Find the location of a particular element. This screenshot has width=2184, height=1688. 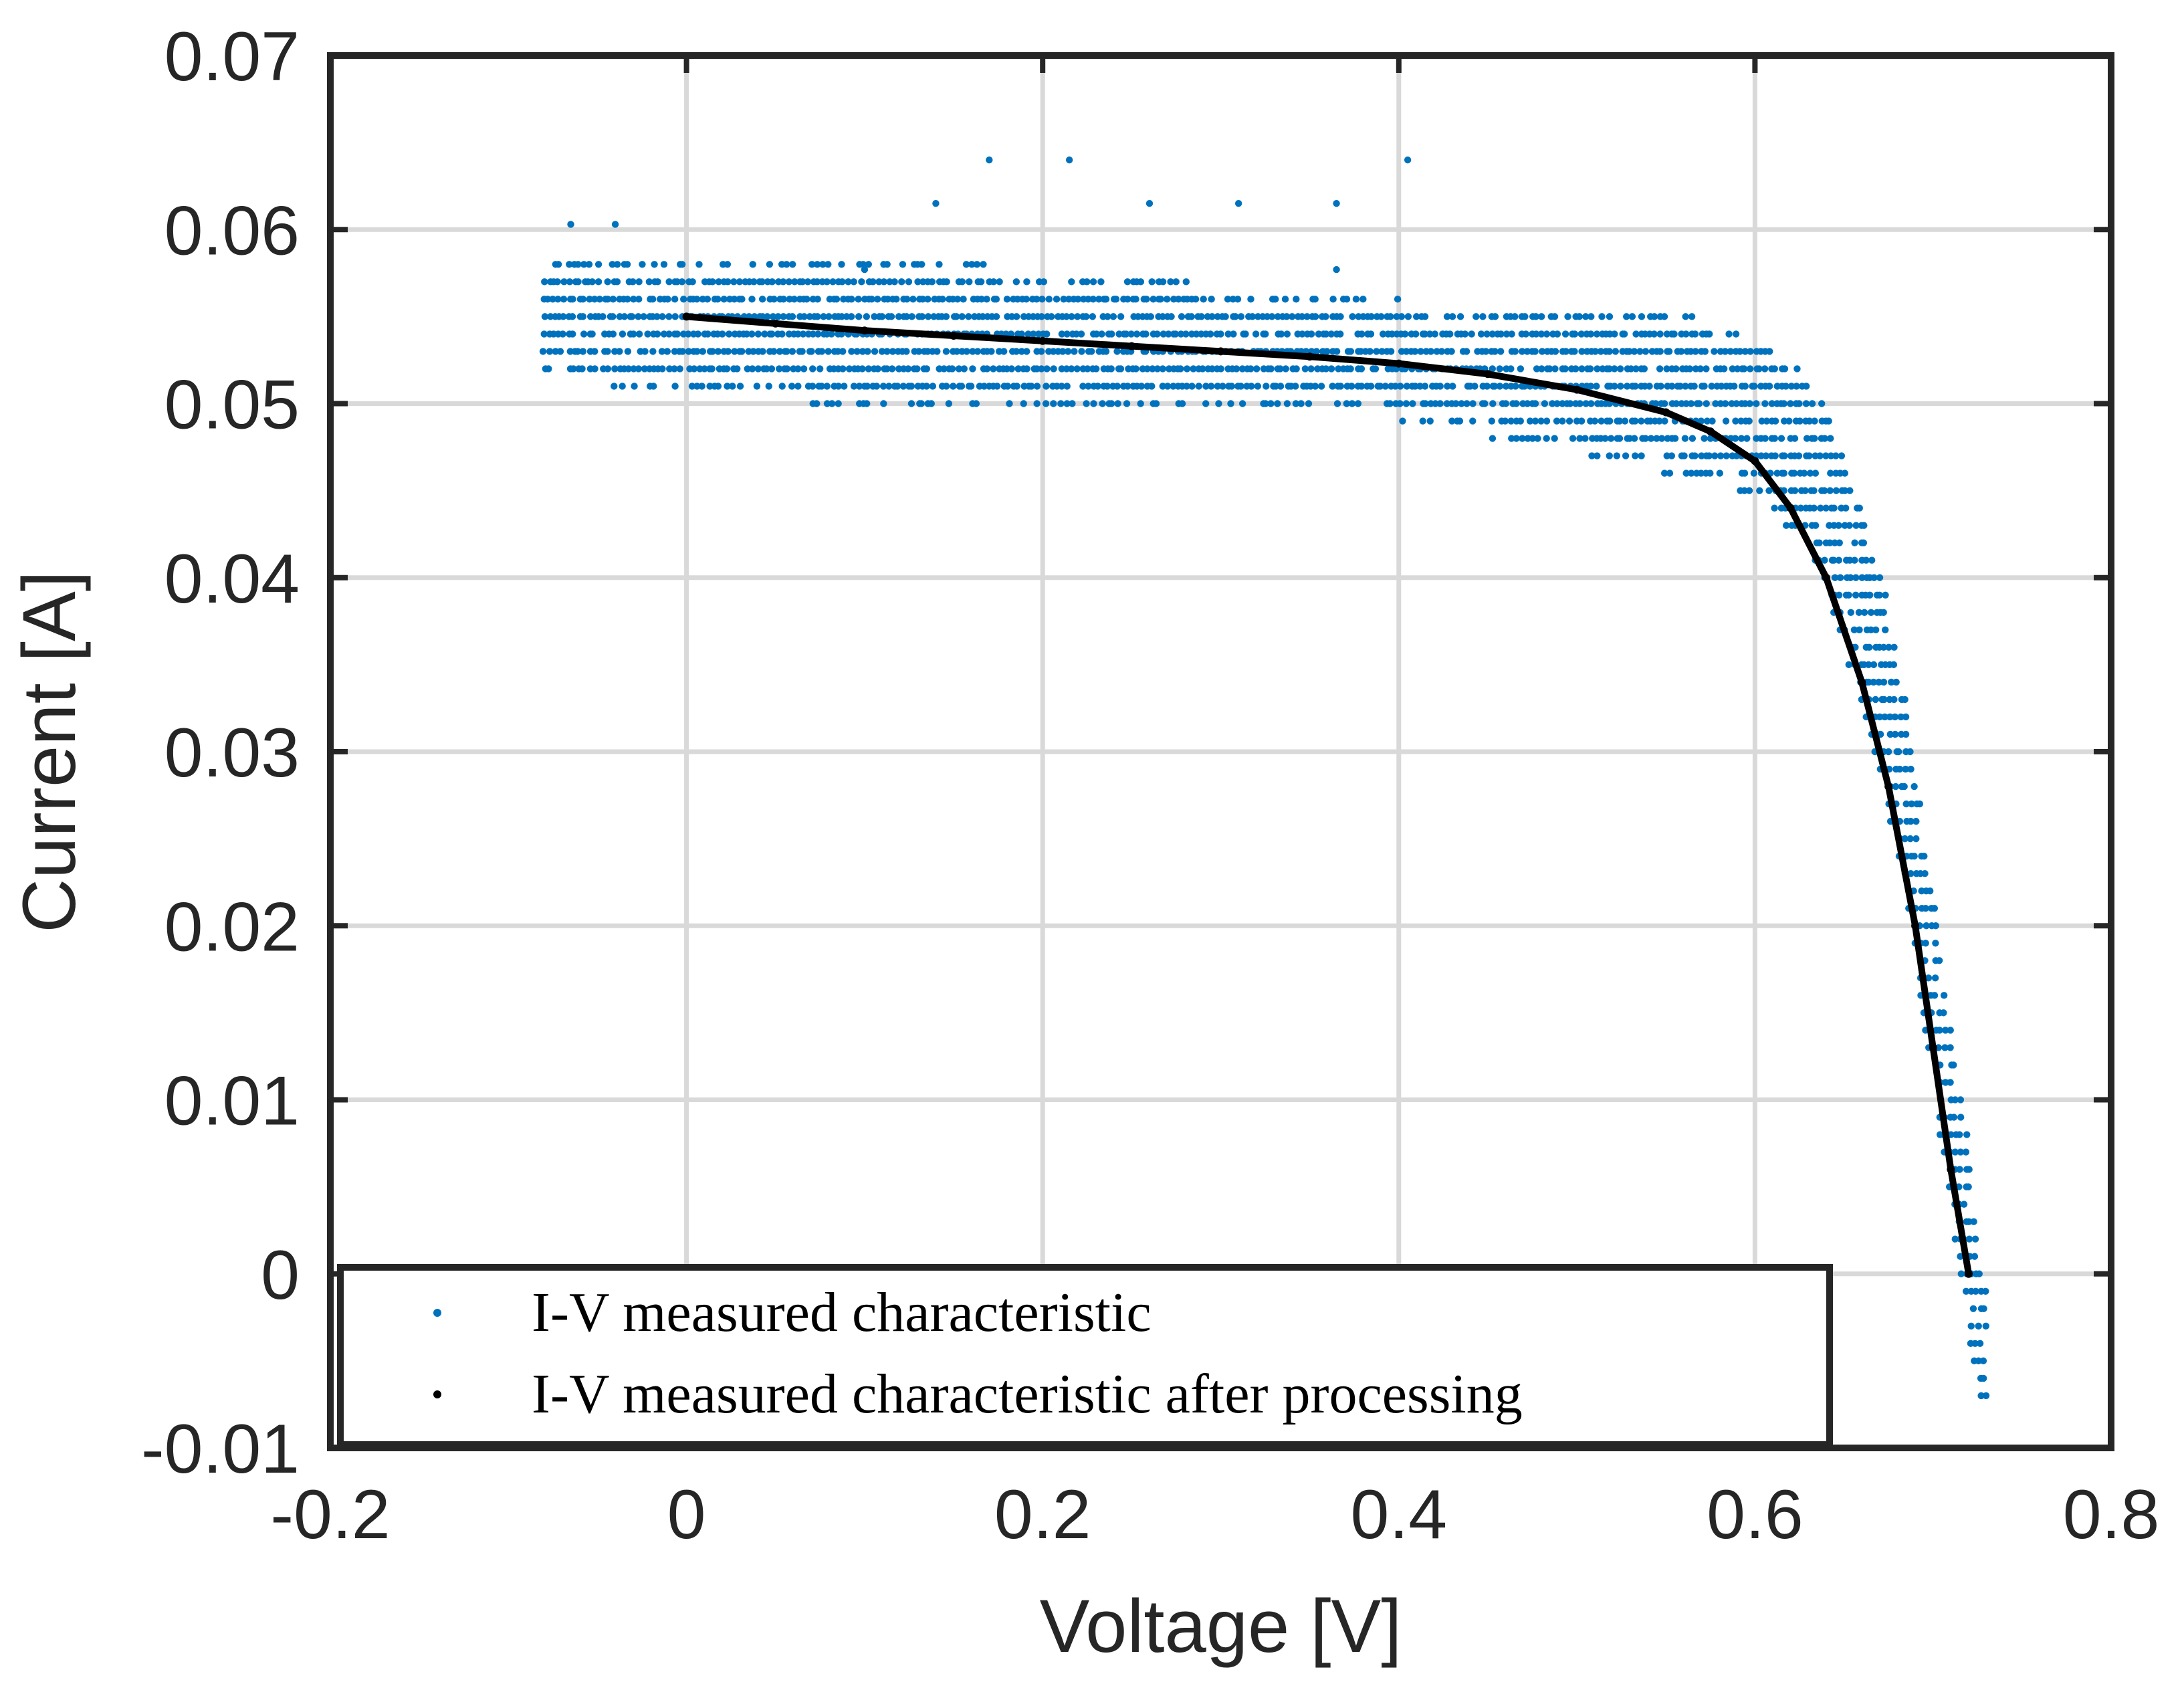

y-tick-label: -0.01 is located at coordinates (221, 1449).